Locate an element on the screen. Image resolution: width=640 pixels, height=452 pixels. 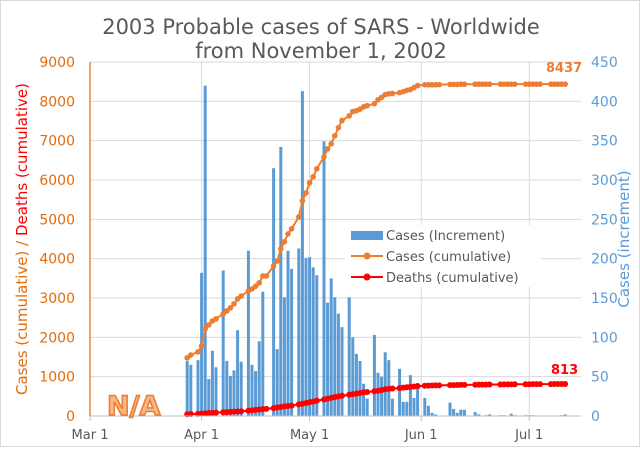
right-tick-label: 350 is located at coordinates (604, 142).